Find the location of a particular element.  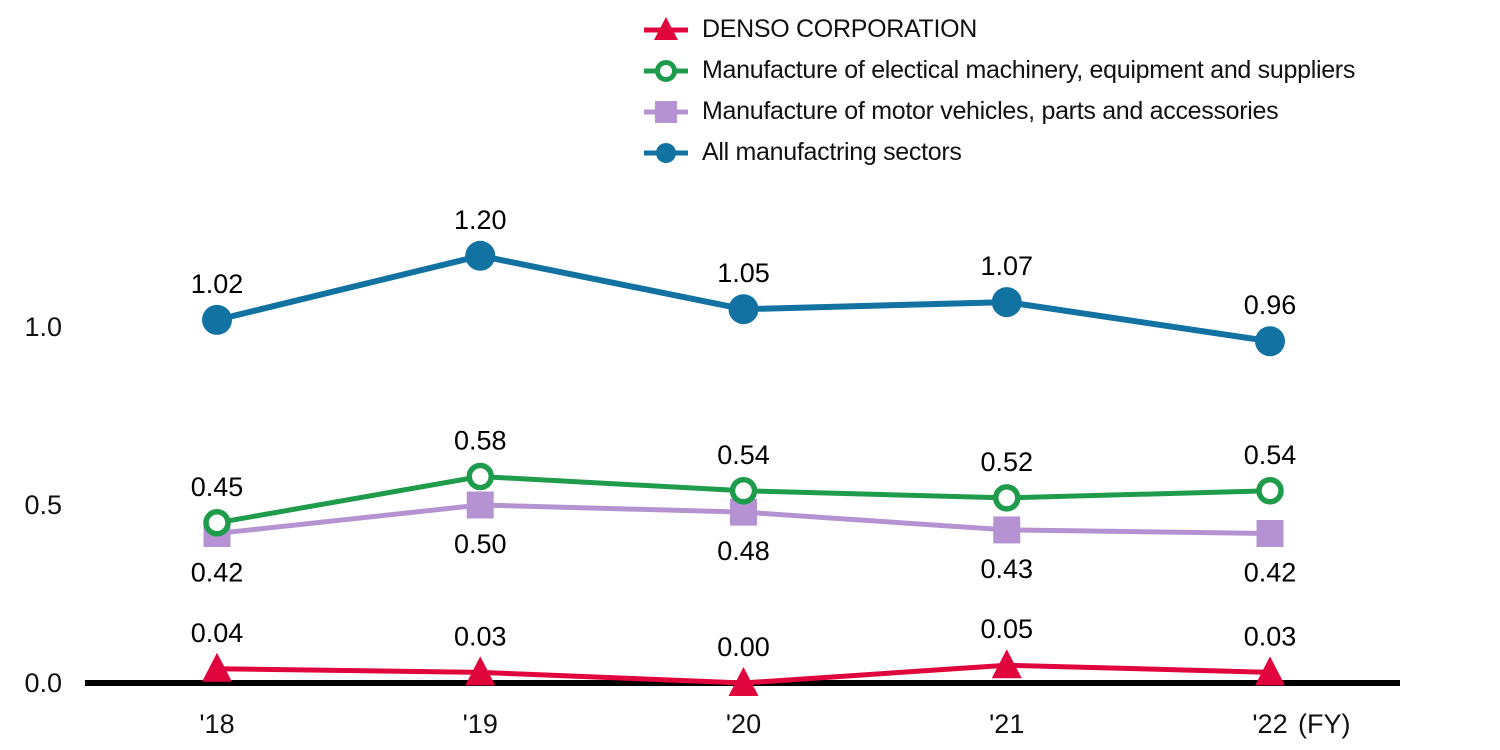

data-value-label: 0.96 is located at coordinates (1270, 305).